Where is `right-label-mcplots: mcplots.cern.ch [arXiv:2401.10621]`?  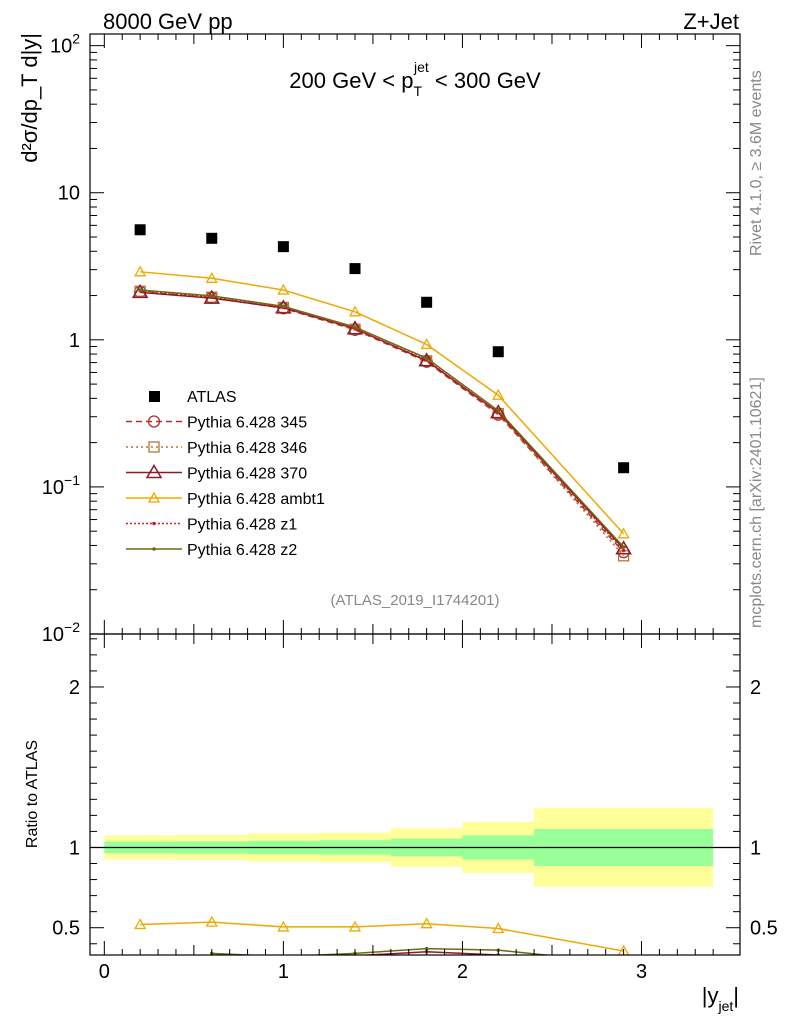 right-label-mcplots: mcplots.cern.ch [arXiv:2401.10621] is located at coordinates (756, 502).